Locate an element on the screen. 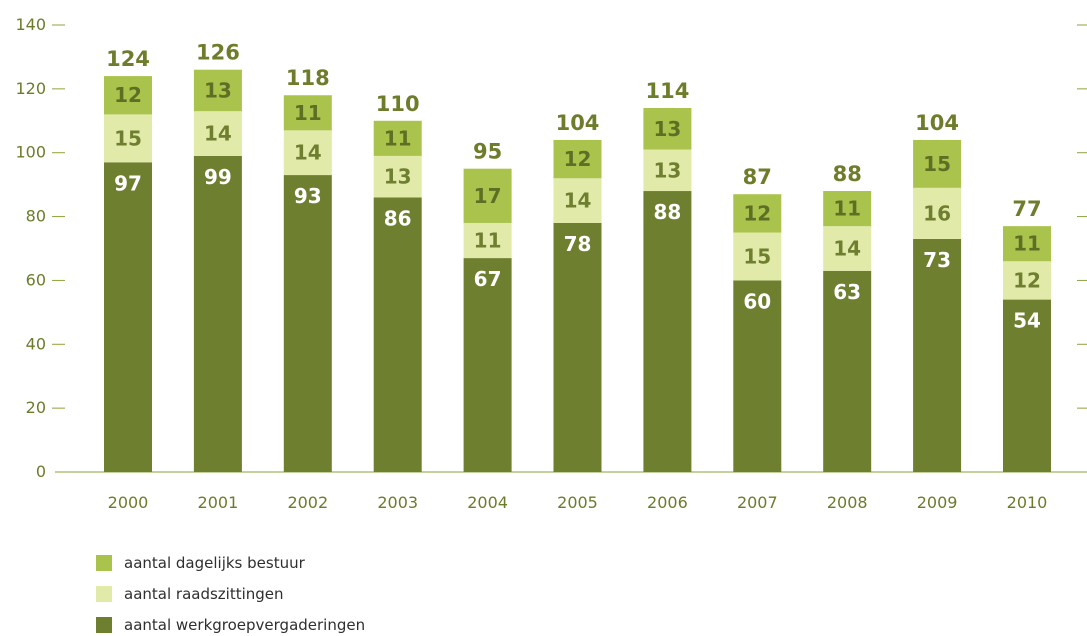 This screenshot has height=636, width=1087. total-value-label: 77 is located at coordinates (1026, 209).